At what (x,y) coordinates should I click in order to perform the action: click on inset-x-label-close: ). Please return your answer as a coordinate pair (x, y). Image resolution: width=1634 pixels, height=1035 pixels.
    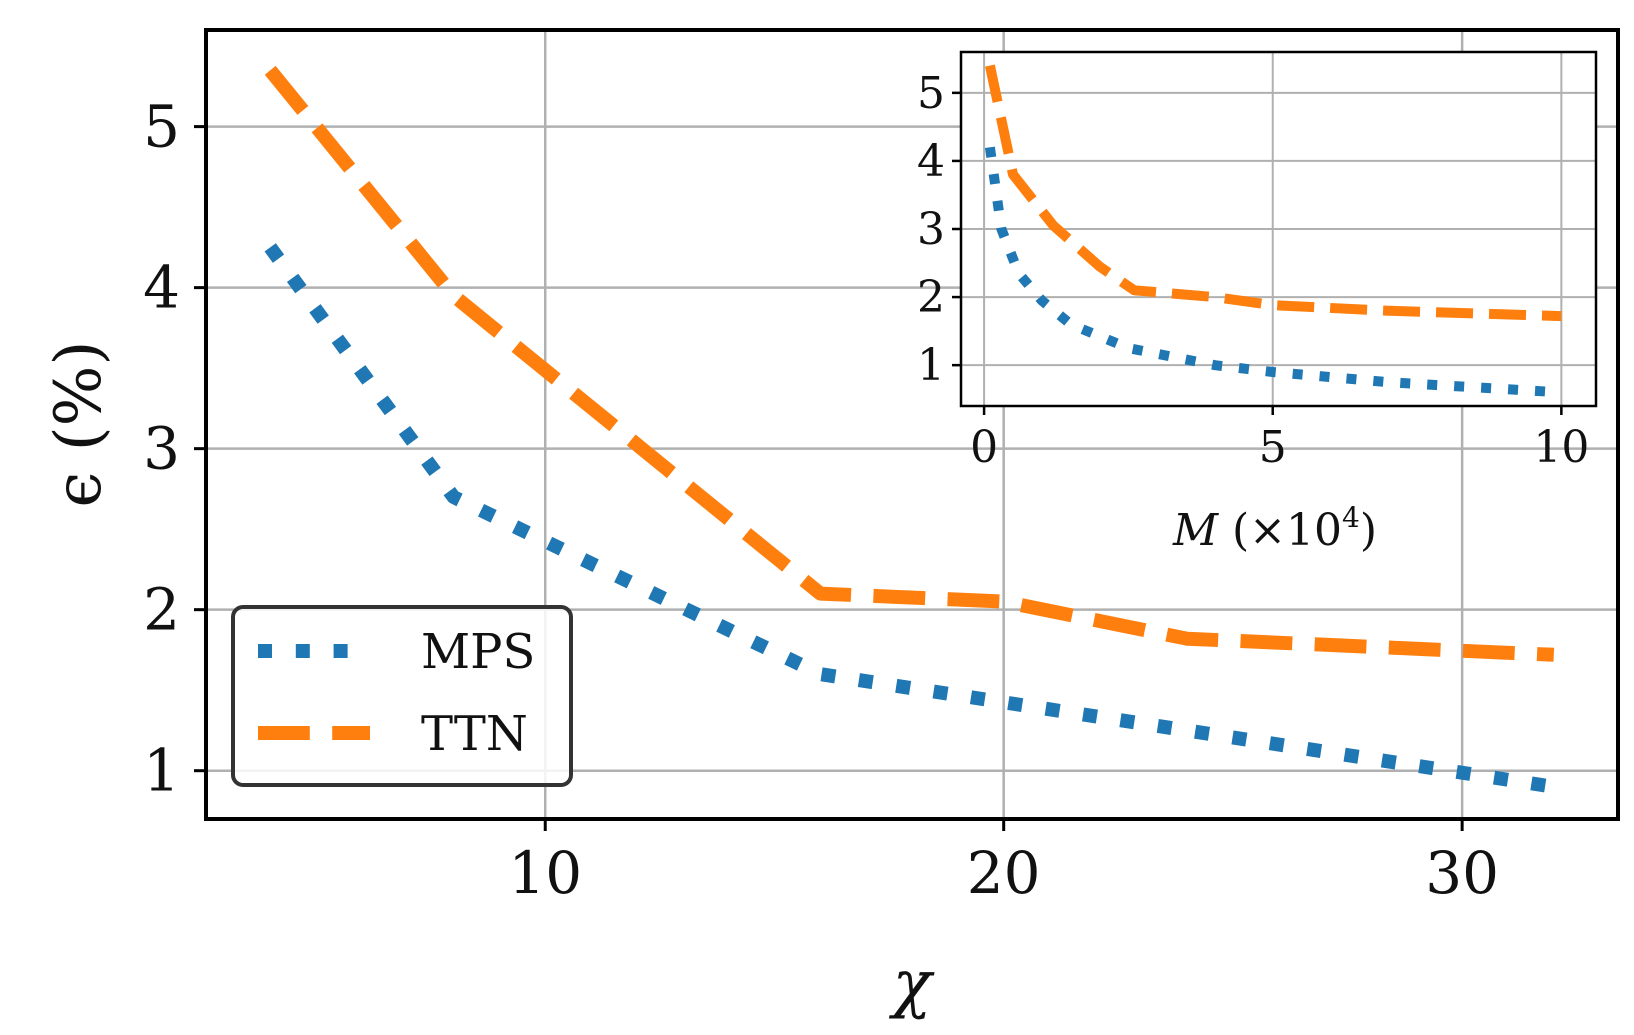
    Looking at the image, I should click on (1368, 530).